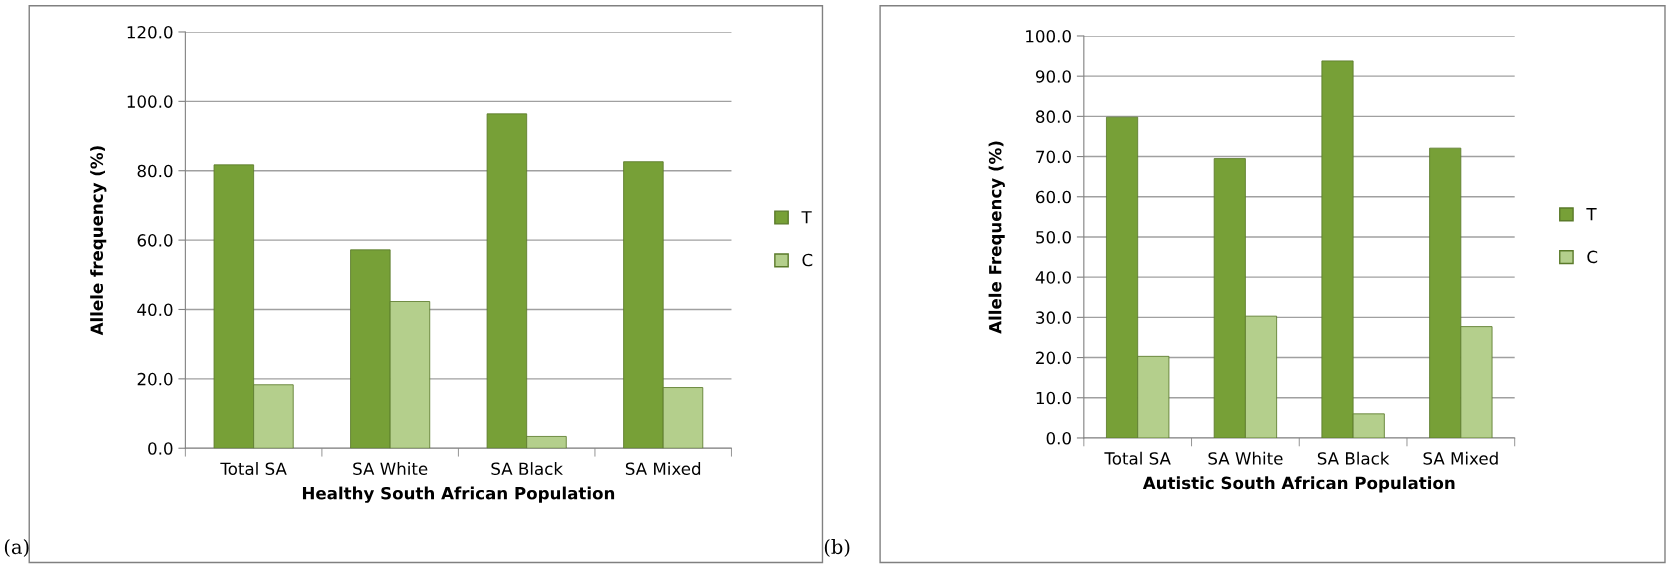 Image resolution: width=1670 pixels, height=571 pixels. Describe the element at coordinates (98, 241) in the screenshot. I see `y-axis-title: Allele frequency (%)` at that location.